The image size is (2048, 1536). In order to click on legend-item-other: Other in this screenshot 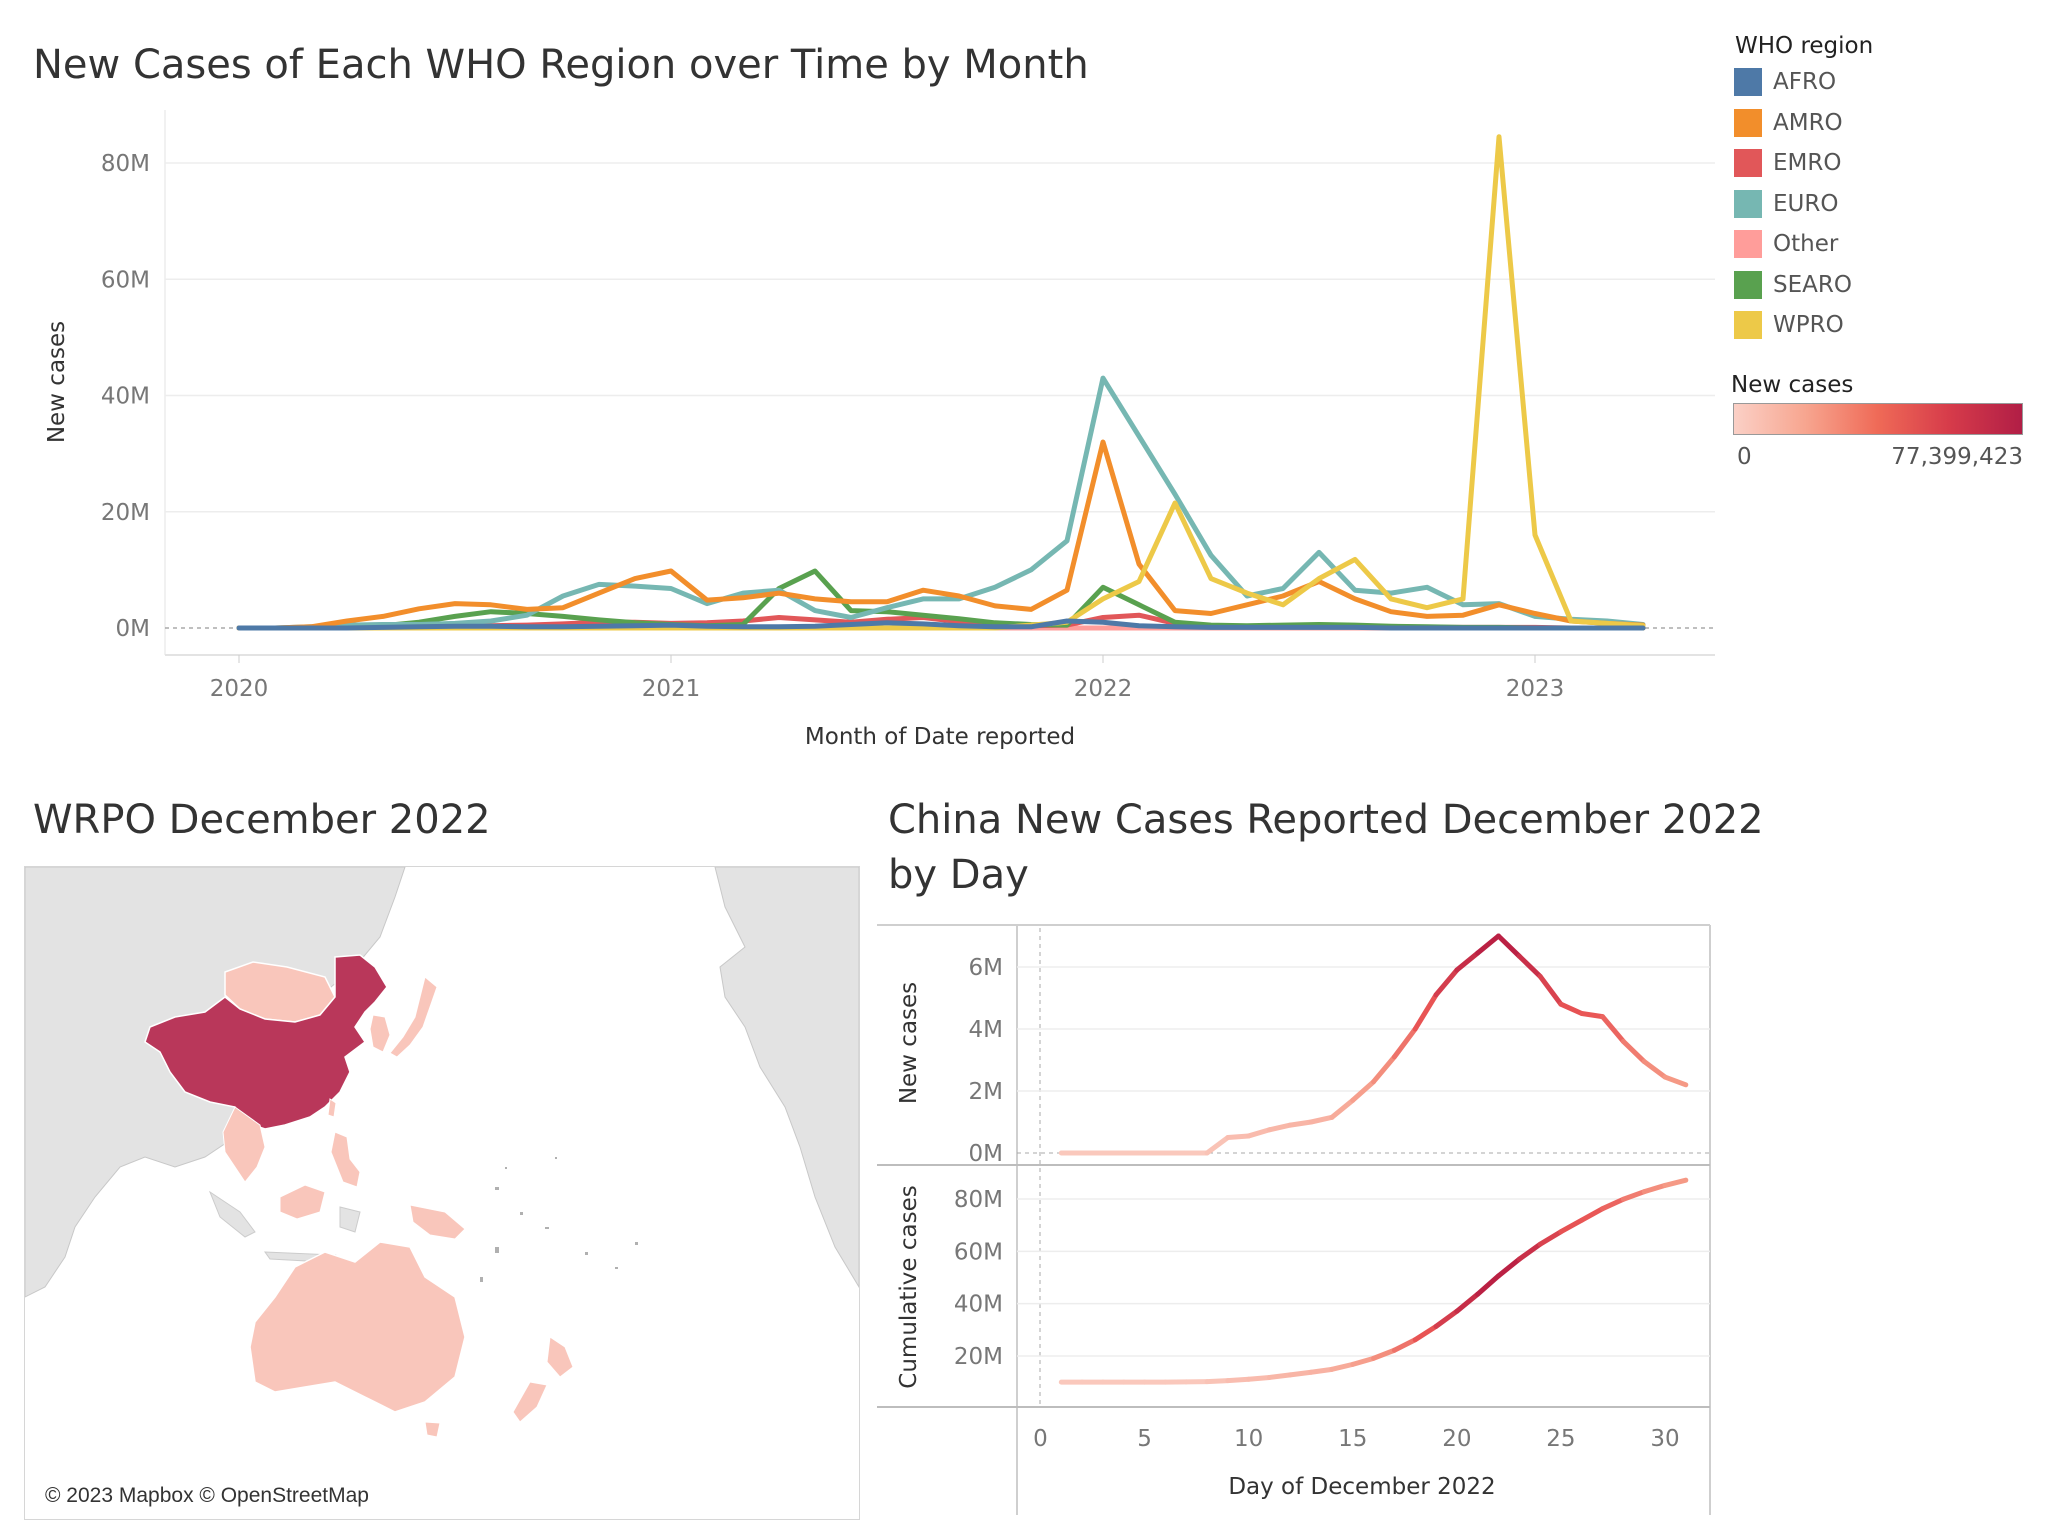, I will do `click(1786, 244)`.